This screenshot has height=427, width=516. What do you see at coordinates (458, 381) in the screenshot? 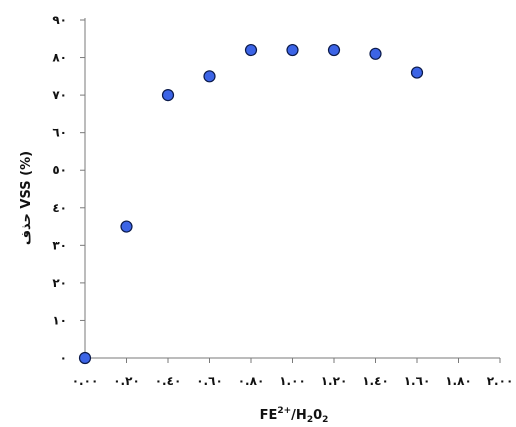
I see `x-tick-label: ١.٨٠` at bounding box center [458, 381].